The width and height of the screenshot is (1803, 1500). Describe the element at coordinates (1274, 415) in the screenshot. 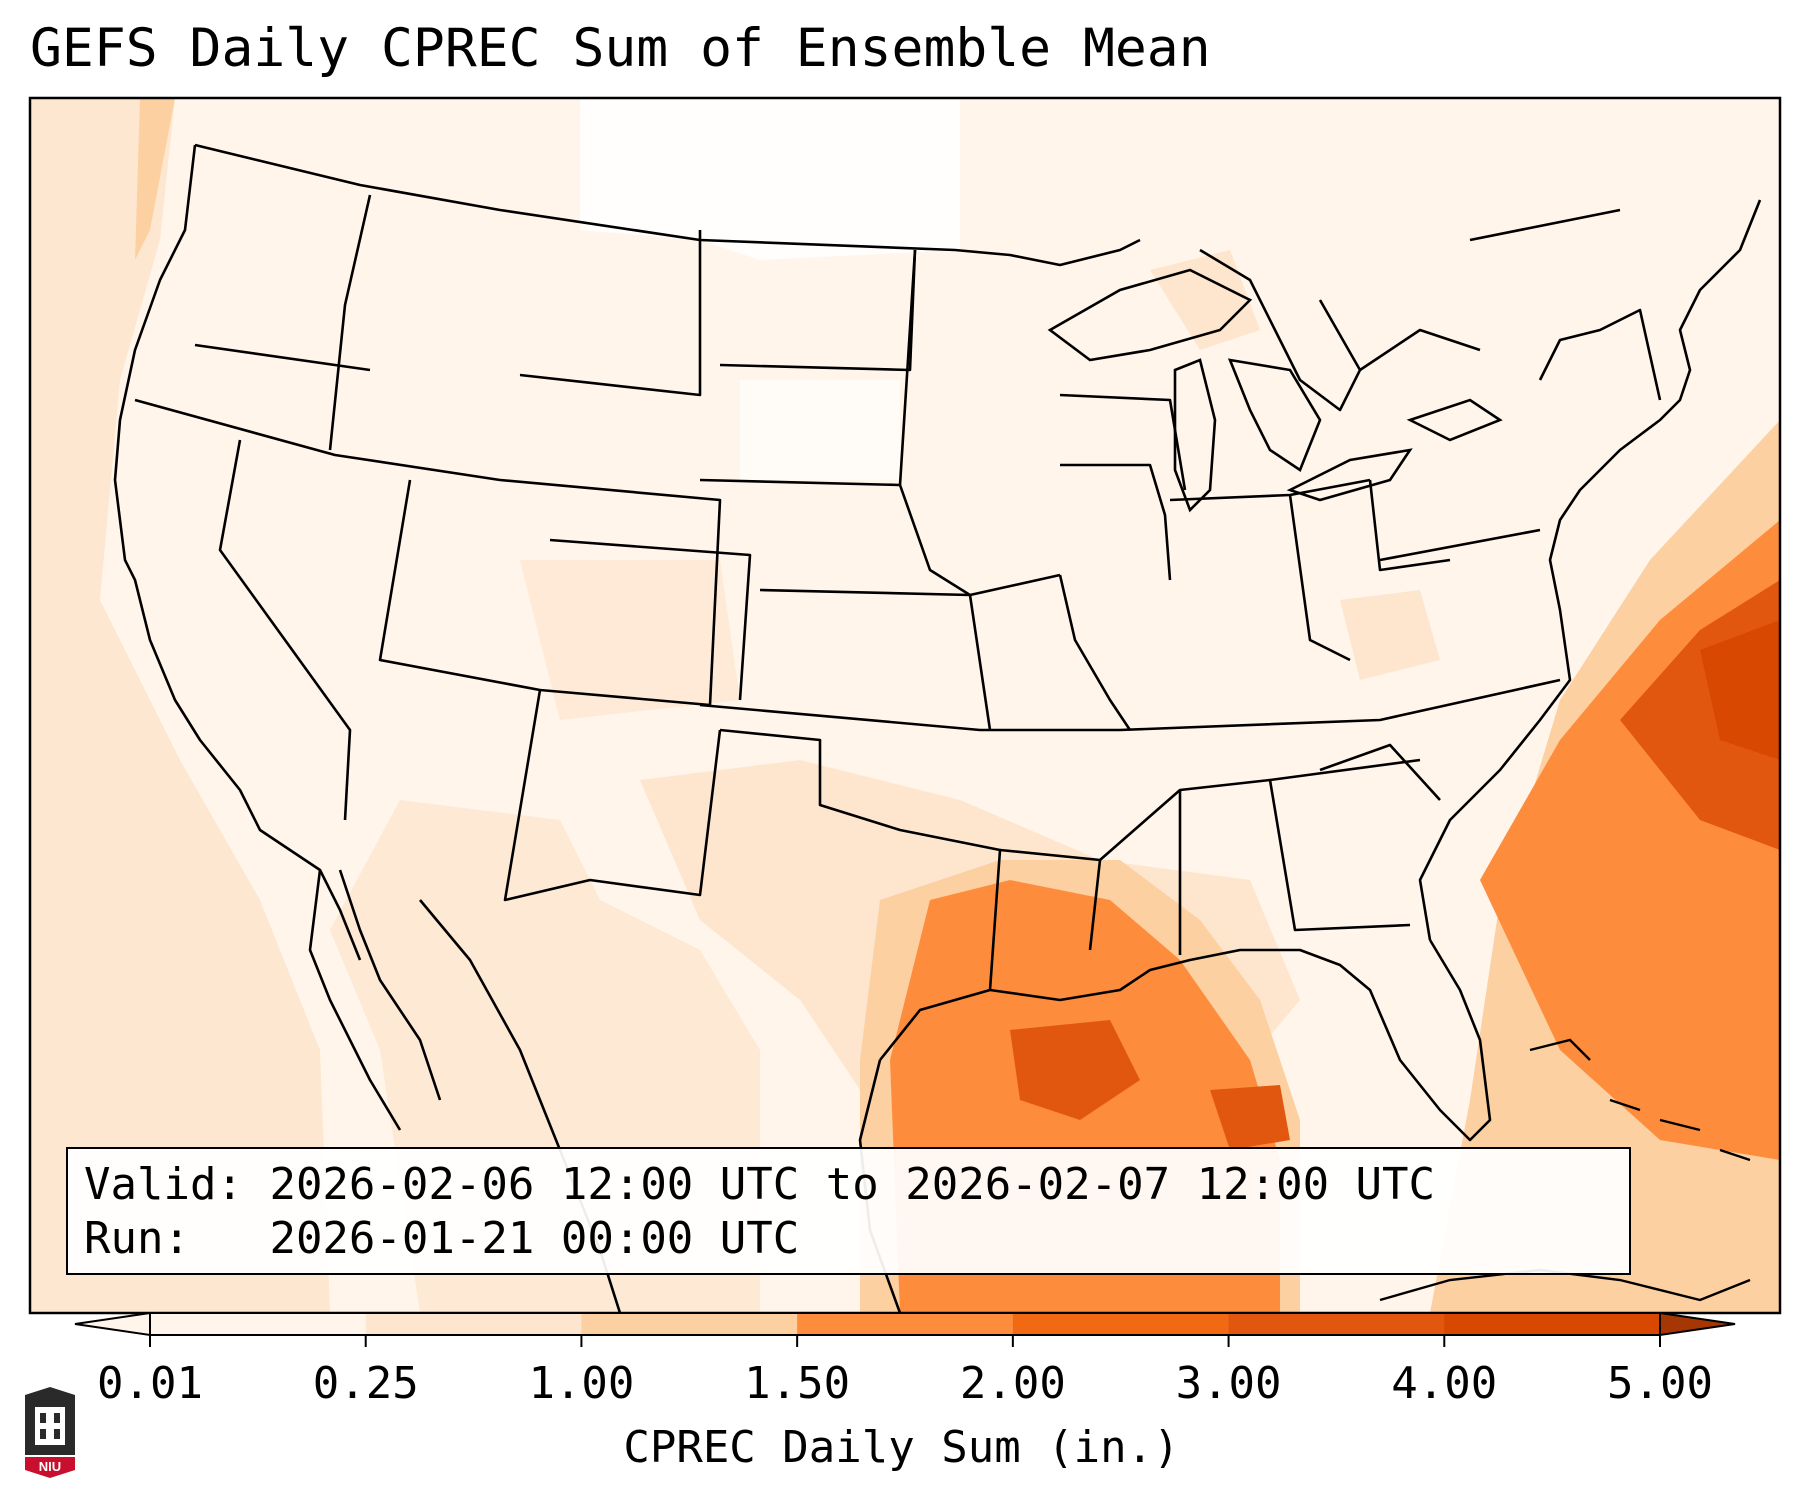

I see `lake-huron` at that location.